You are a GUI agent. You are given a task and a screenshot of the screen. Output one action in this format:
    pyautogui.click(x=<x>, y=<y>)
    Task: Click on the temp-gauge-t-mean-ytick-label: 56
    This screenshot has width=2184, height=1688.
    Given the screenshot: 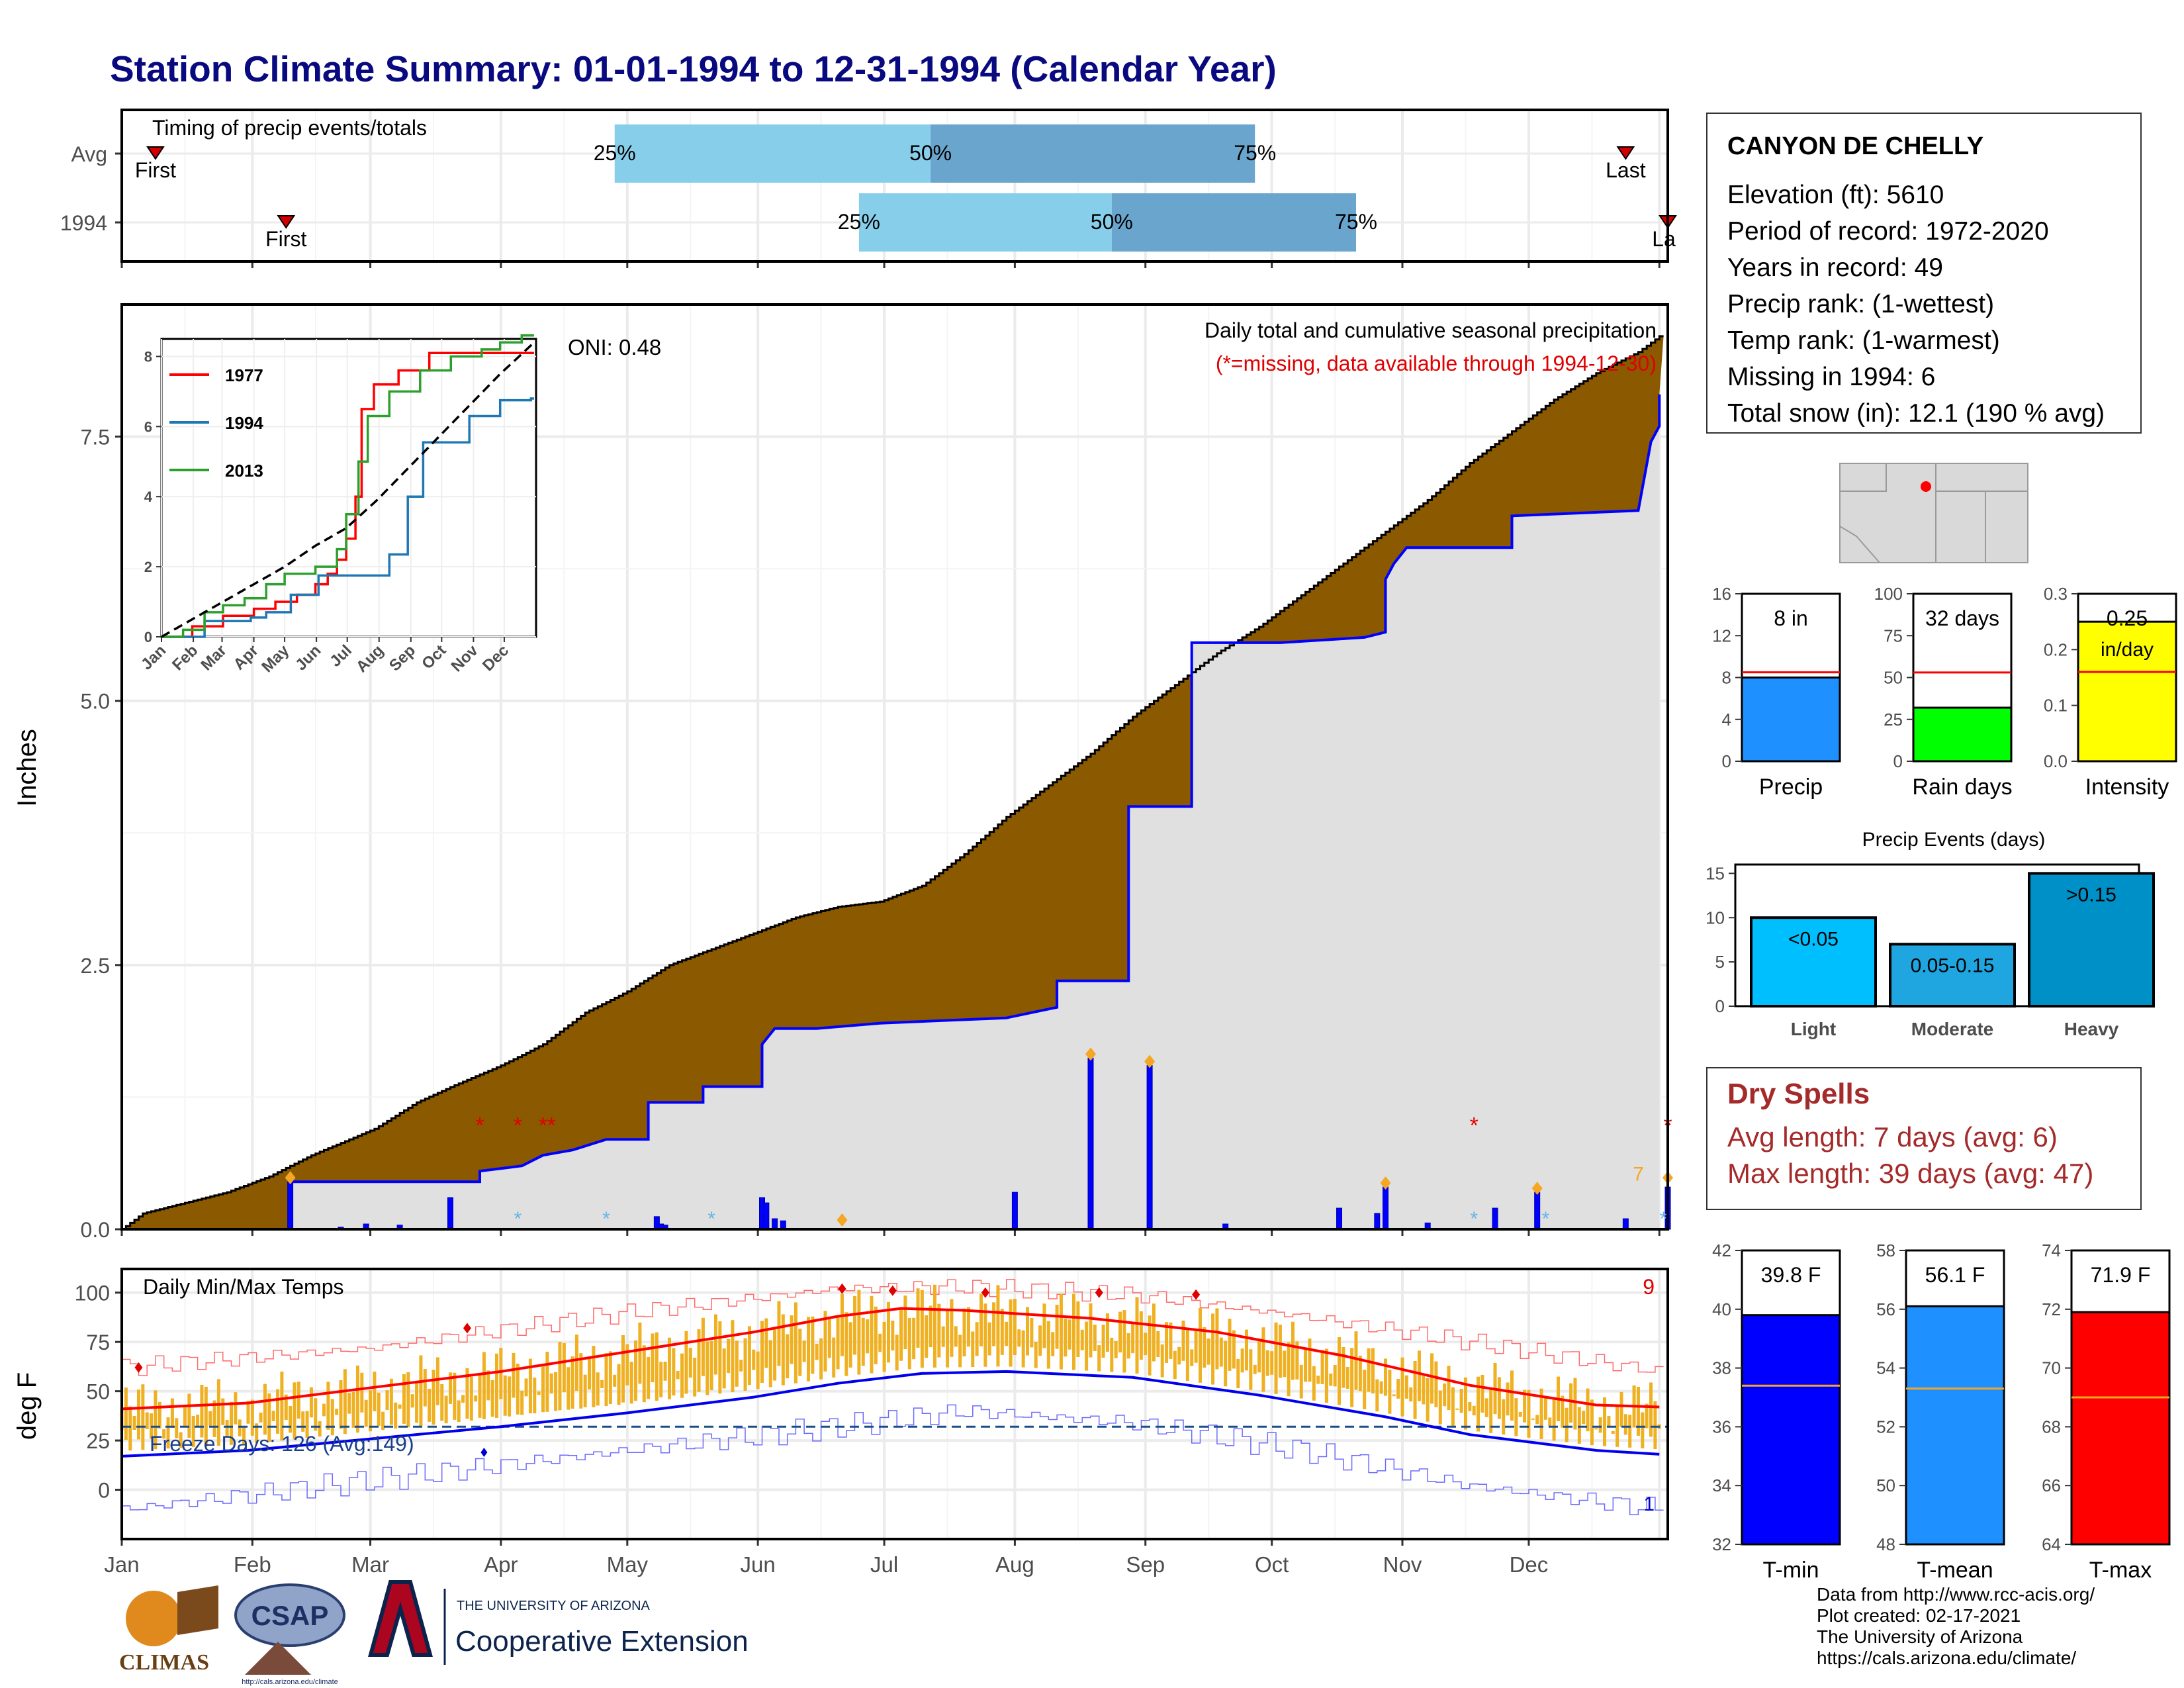 What is the action you would take?
    pyautogui.click(x=1885, y=1309)
    